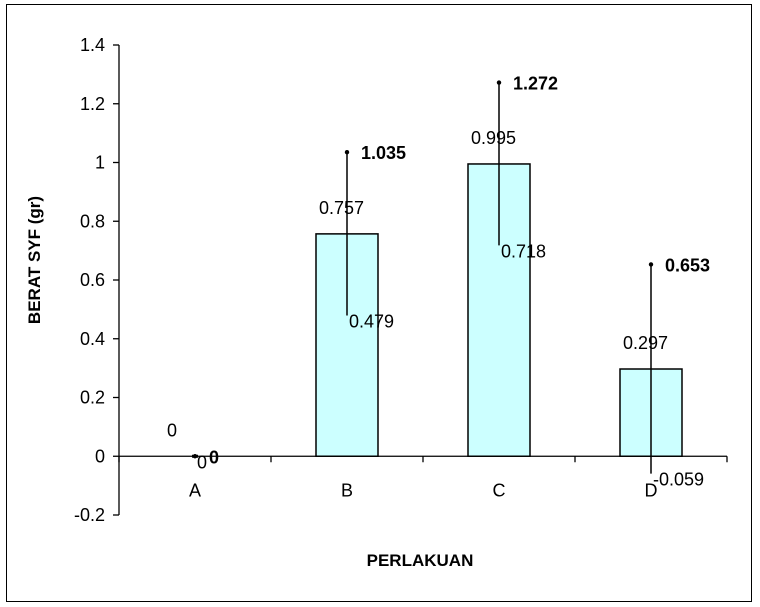 Image resolution: width=760 pixels, height=607 pixels. Describe the element at coordinates (92, 45) in the screenshot. I see `y-tick-label: 1.4` at that location.